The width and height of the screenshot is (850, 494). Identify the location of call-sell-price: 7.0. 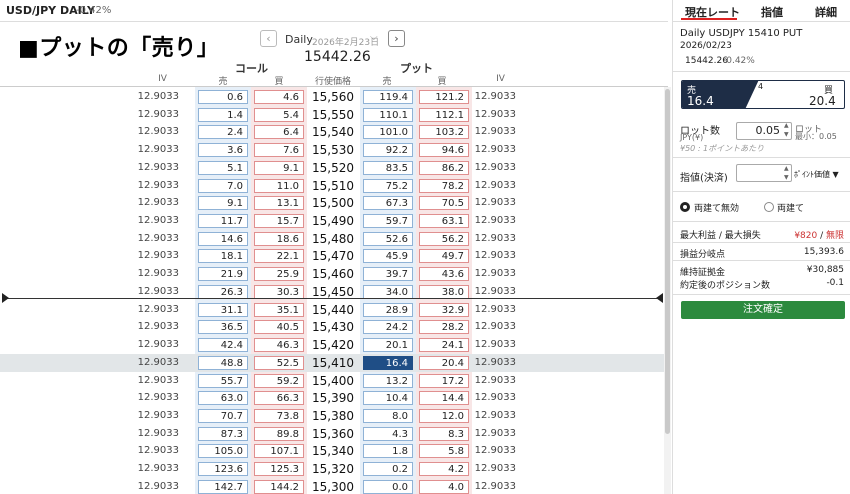
(223, 185).